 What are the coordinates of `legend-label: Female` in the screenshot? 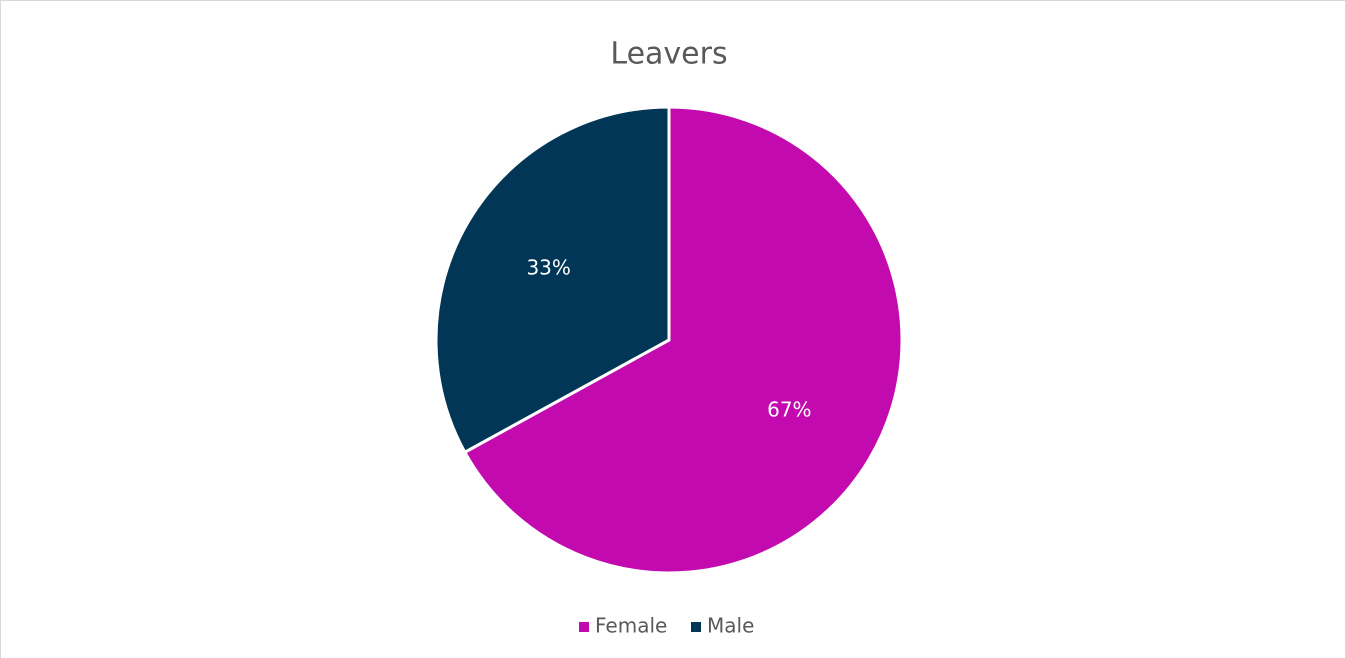 It's located at (631, 626).